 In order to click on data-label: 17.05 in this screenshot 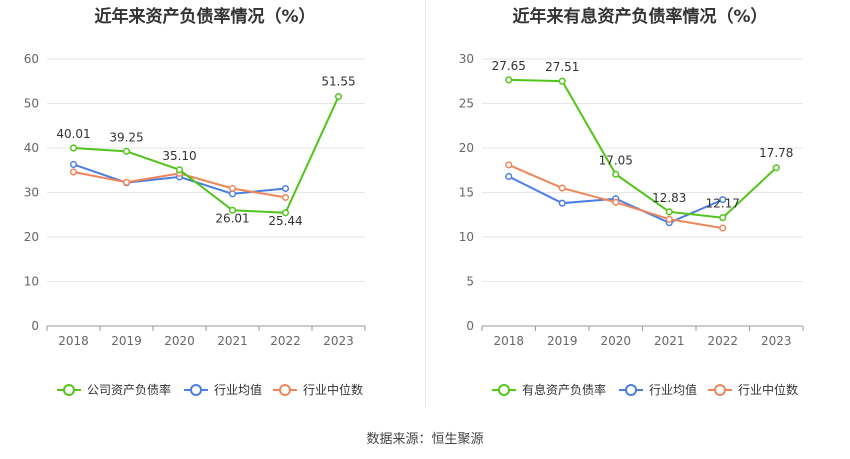, I will do `click(616, 160)`.